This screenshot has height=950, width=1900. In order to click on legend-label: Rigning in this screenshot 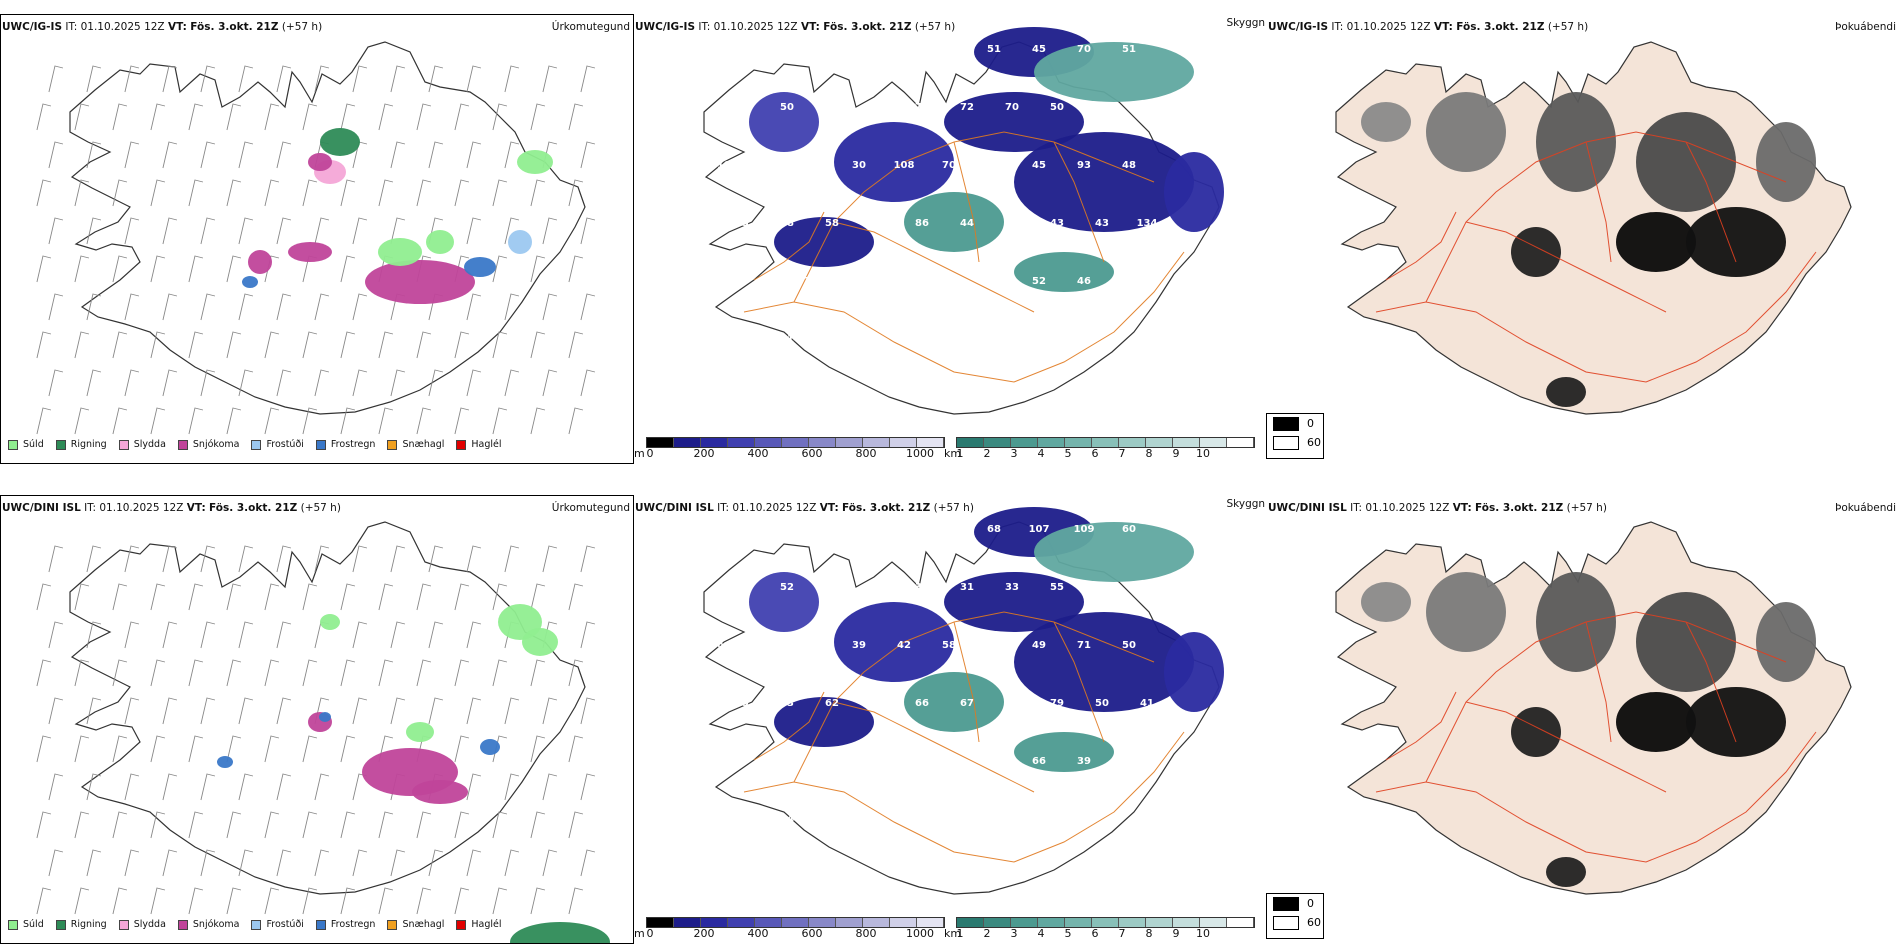, I will do `click(88, 444)`.